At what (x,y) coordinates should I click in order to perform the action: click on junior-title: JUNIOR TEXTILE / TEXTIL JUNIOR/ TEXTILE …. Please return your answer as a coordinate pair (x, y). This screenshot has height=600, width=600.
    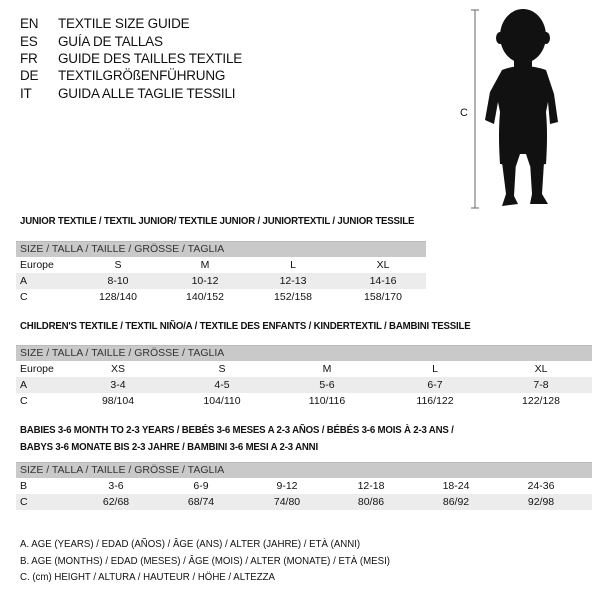
    Looking at the image, I should click on (217, 221).